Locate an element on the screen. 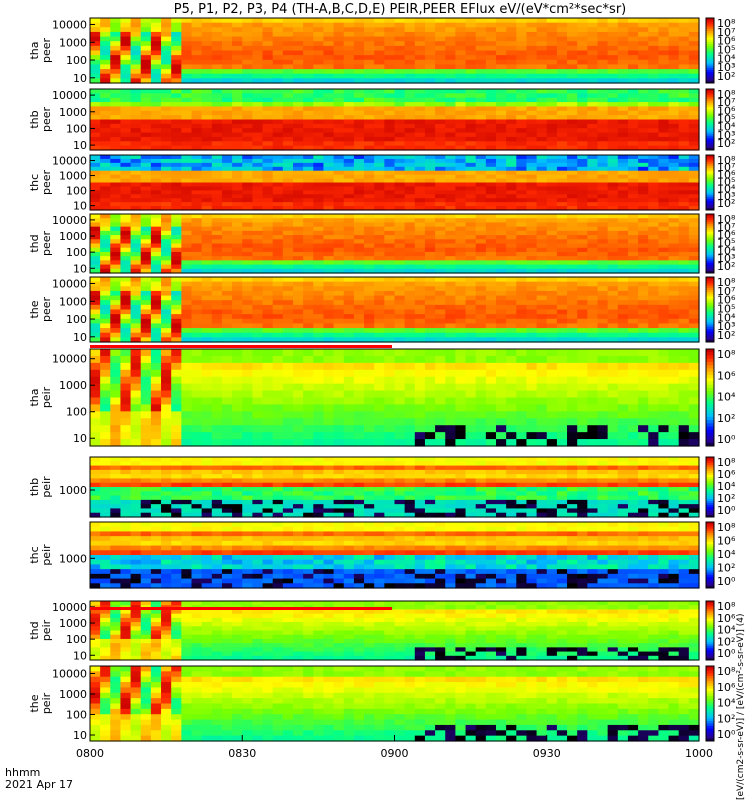  colorbar-tick-label: 10⁸ is located at coordinates (726, 282).